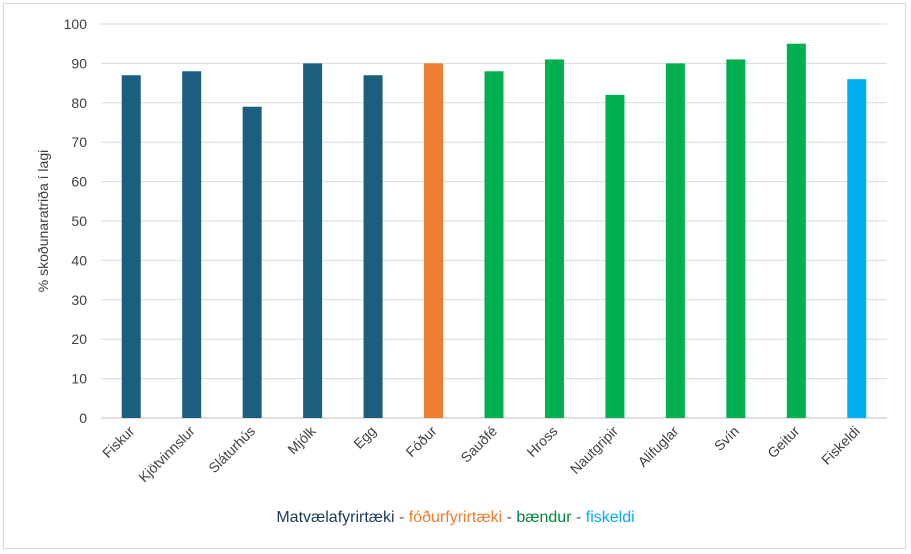  I want to click on y-tick-label: 0, so click(83, 418).